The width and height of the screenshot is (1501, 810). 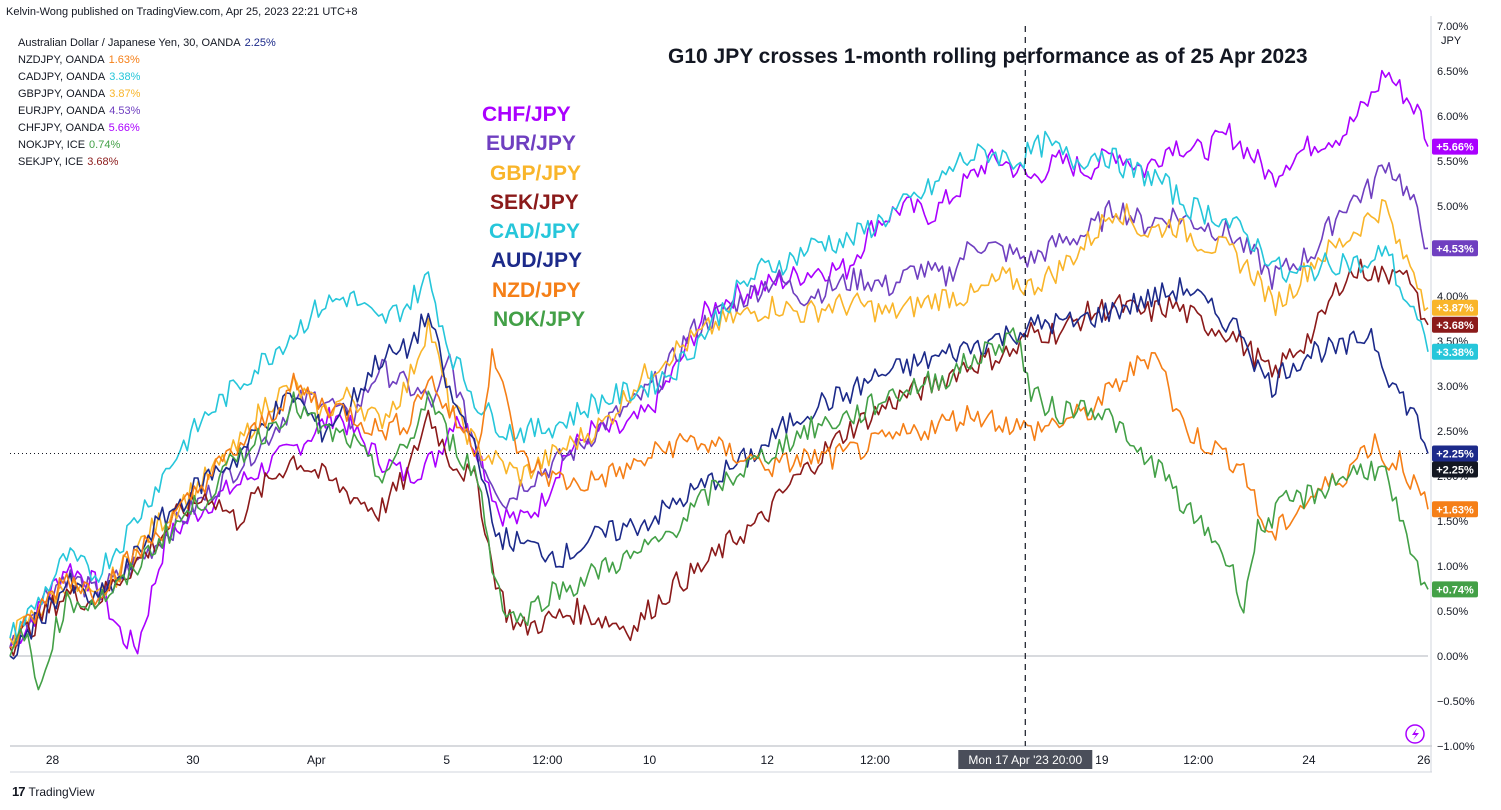 I want to click on y-tick-label: 3.00%, so click(x=1452, y=387).